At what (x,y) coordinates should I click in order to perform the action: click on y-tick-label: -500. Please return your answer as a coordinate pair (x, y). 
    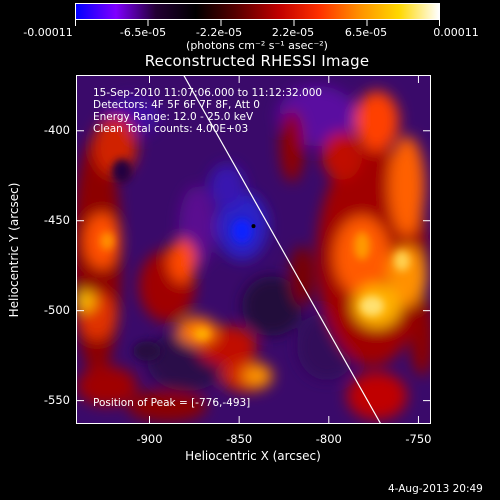
    Looking at the image, I should click on (56, 309).